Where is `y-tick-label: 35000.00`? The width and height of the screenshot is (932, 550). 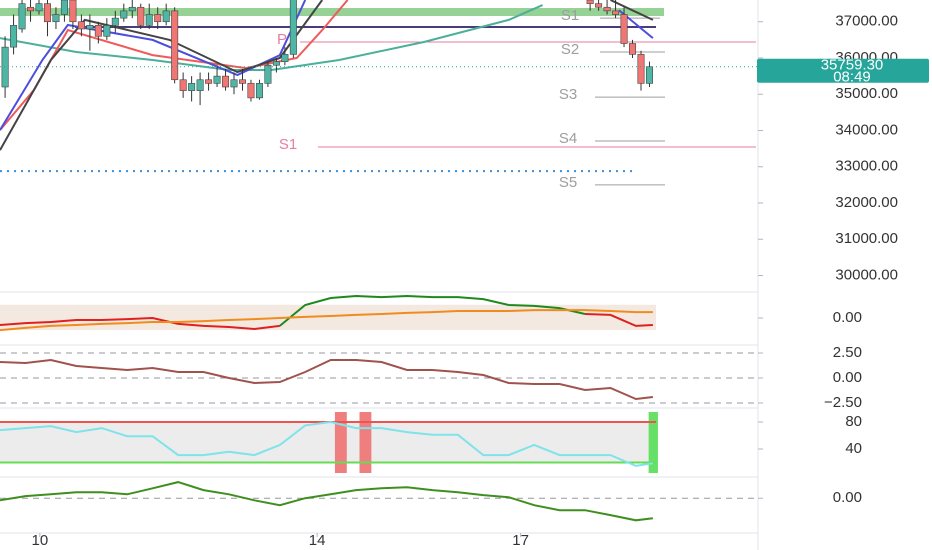
y-tick-label: 35000.00 is located at coordinates (866, 93).